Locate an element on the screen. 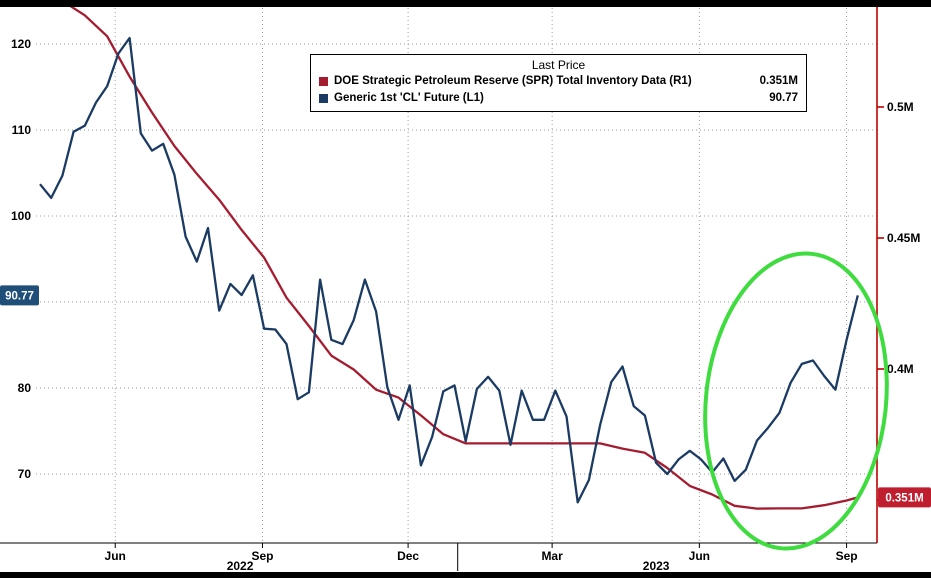 This screenshot has width=931, height=578. svg-text: 120 is located at coordinates (21, 44).